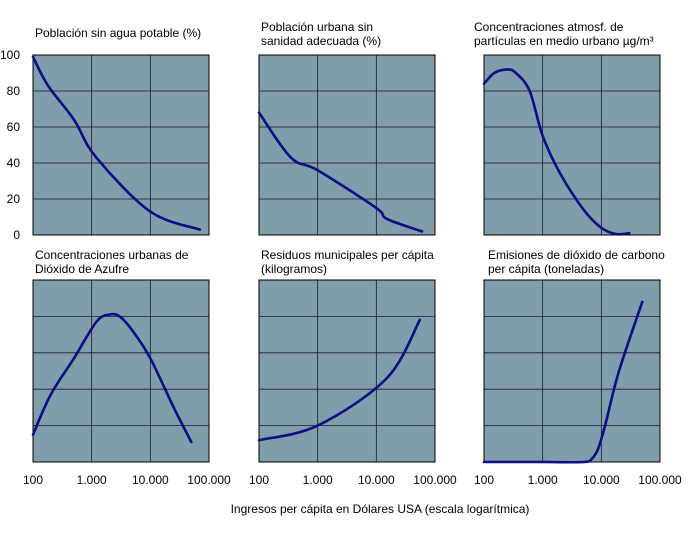 This screenshot has height=560, width=698. What do you see at coordinates (14, 199) in the screenshot?
I see `y-tick-label: 20` at bounding box center [14, 199].